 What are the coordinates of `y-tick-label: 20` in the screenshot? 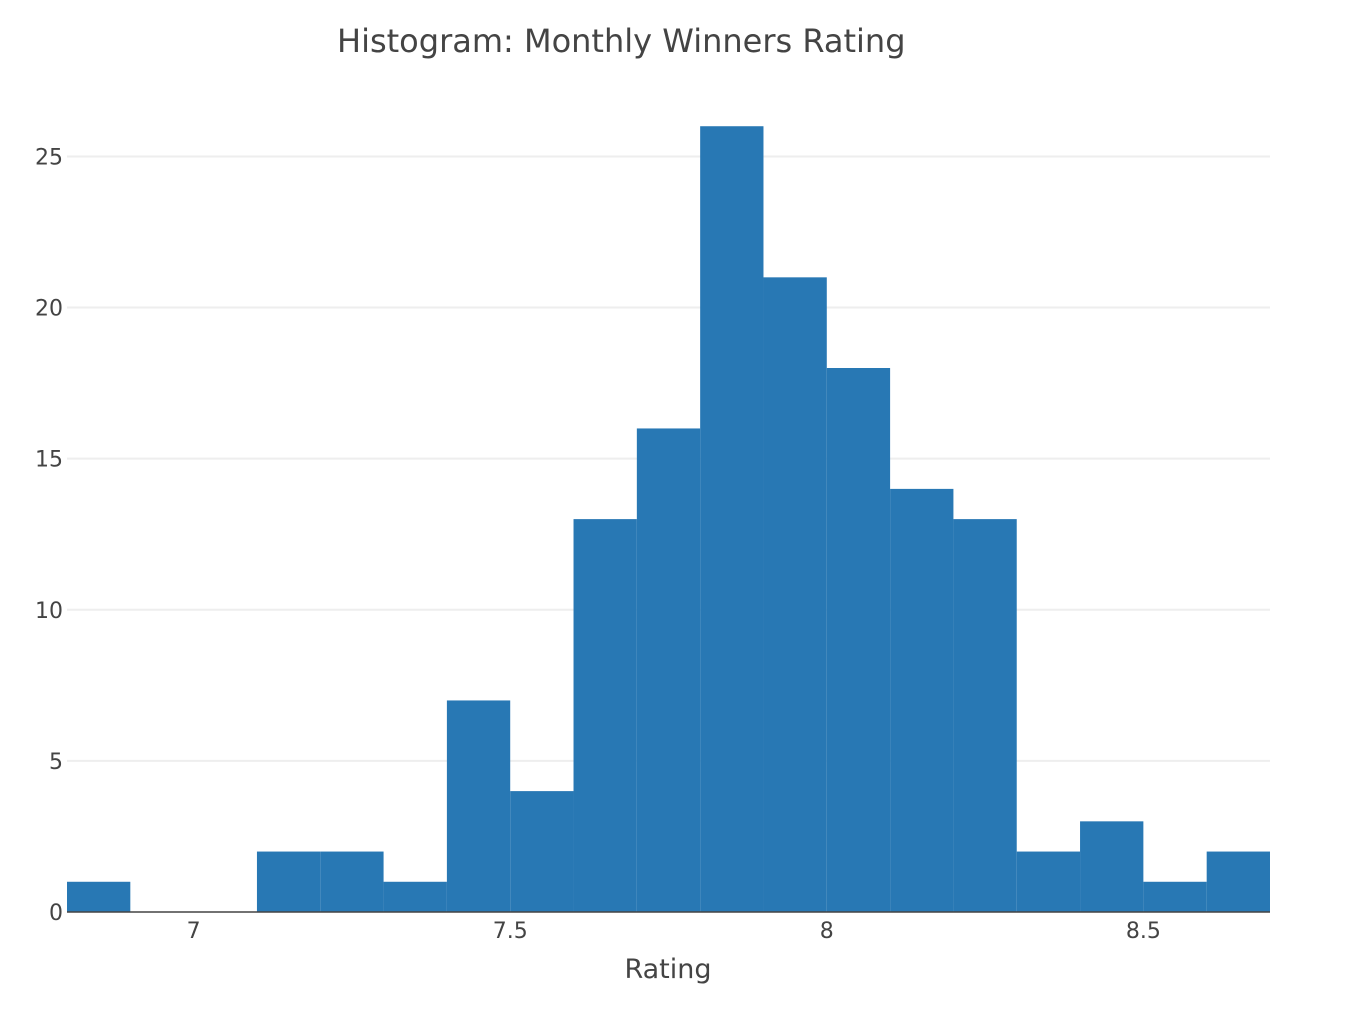 It's located at (49, 309).